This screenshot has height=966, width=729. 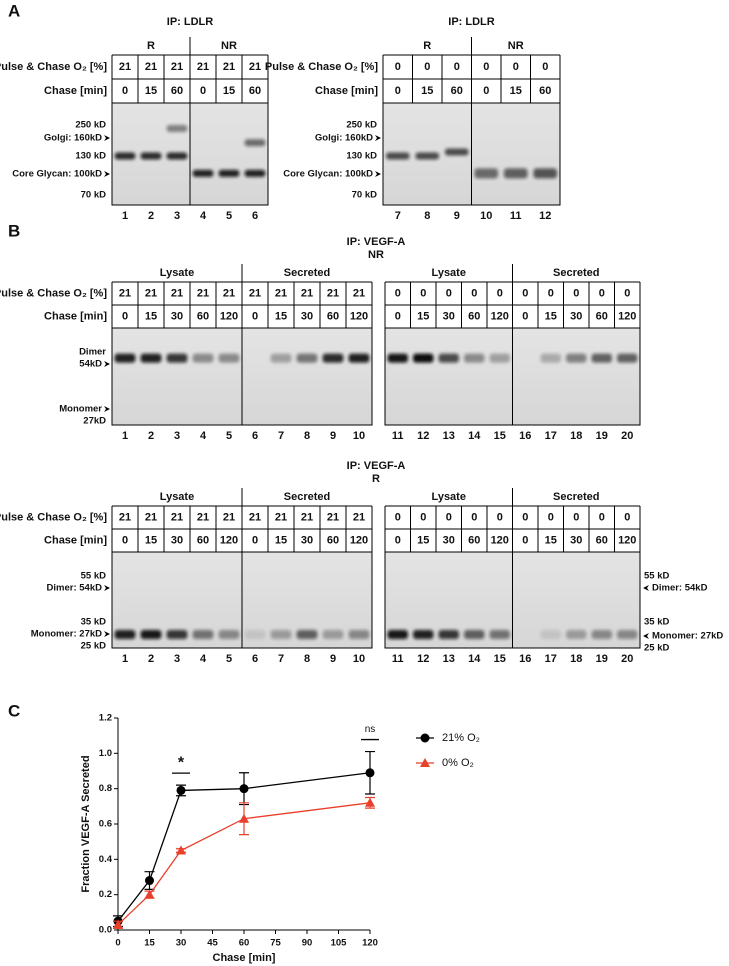 What do you see at coordinates (551, 436) in the screenshot?
I see `lane-number: 17` at bounding box center [551, 436].